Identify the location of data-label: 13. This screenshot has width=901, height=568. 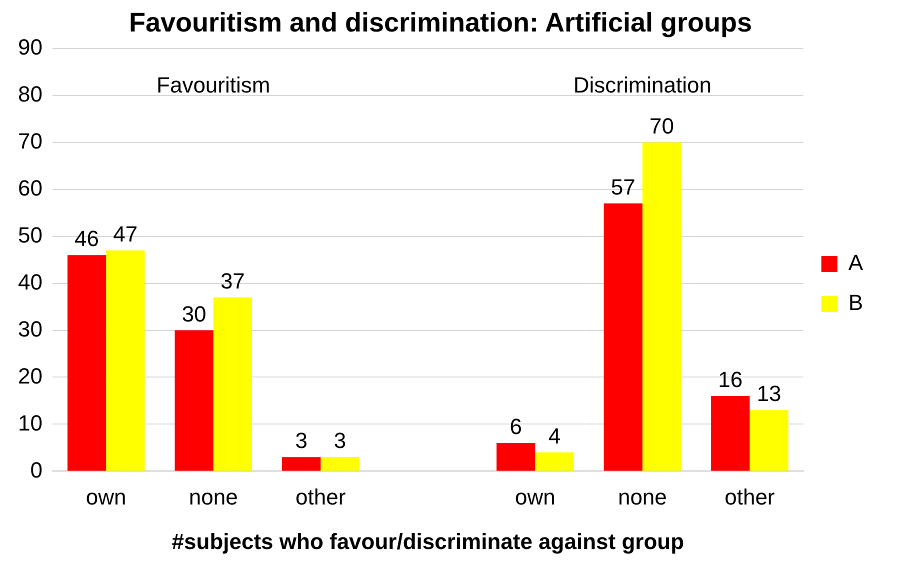
(769, 393).